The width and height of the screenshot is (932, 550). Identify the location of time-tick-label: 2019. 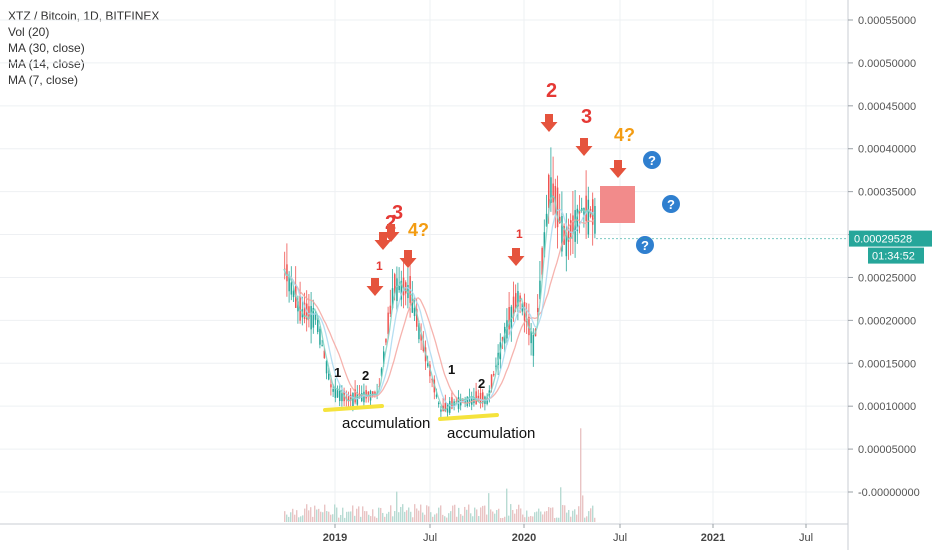
(335, 538).